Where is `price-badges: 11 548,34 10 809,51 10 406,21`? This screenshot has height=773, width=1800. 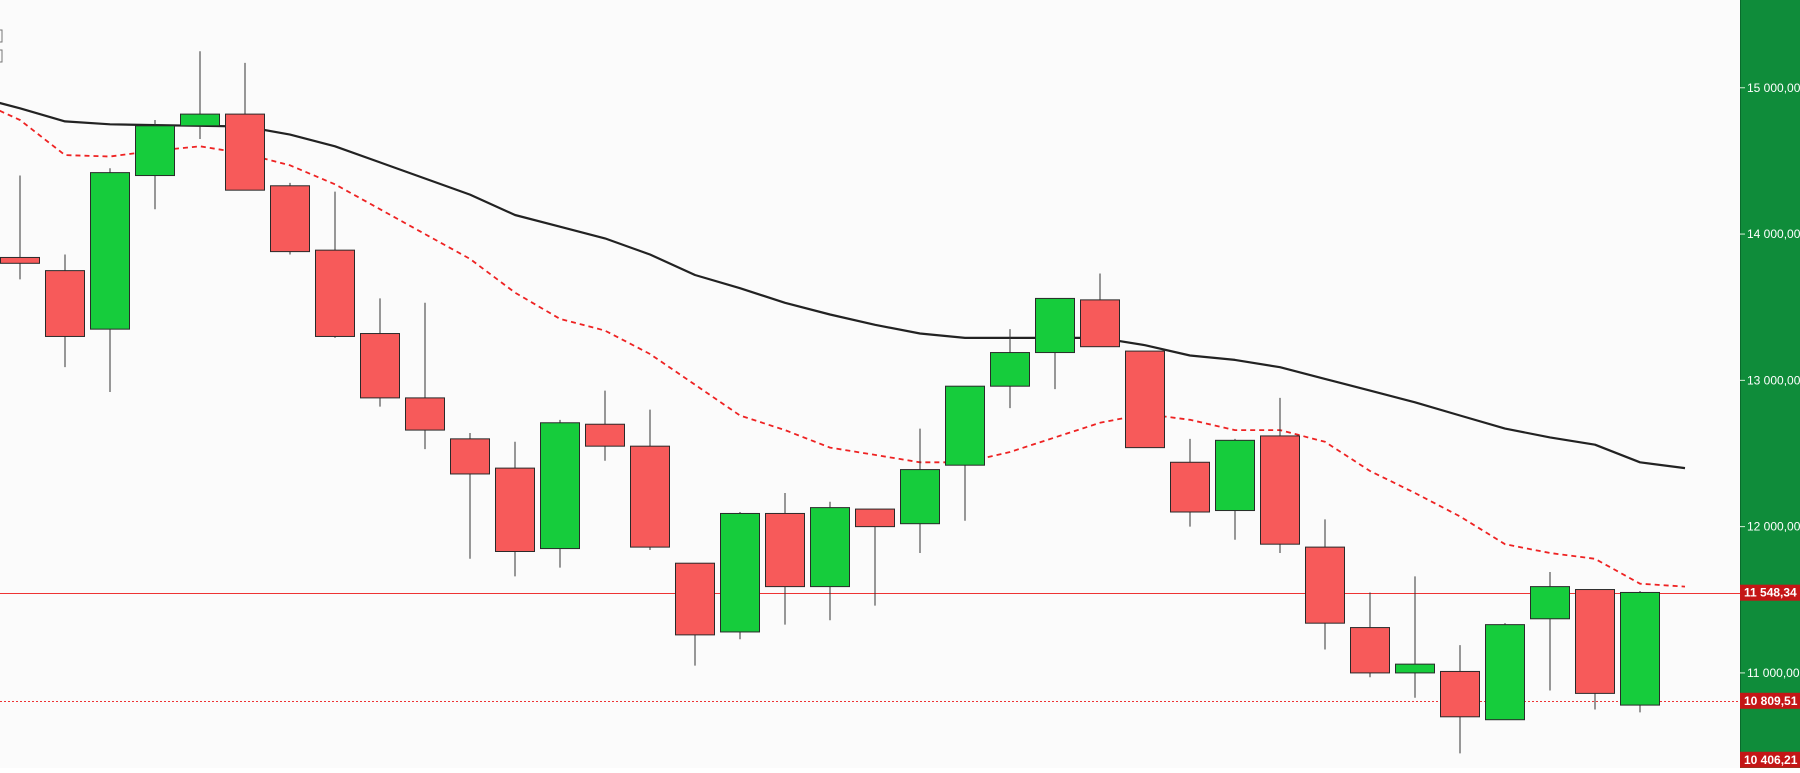 price-badges: 11 548,34 10 809,51 10 406,21 is located at coordinates (1770, 676).